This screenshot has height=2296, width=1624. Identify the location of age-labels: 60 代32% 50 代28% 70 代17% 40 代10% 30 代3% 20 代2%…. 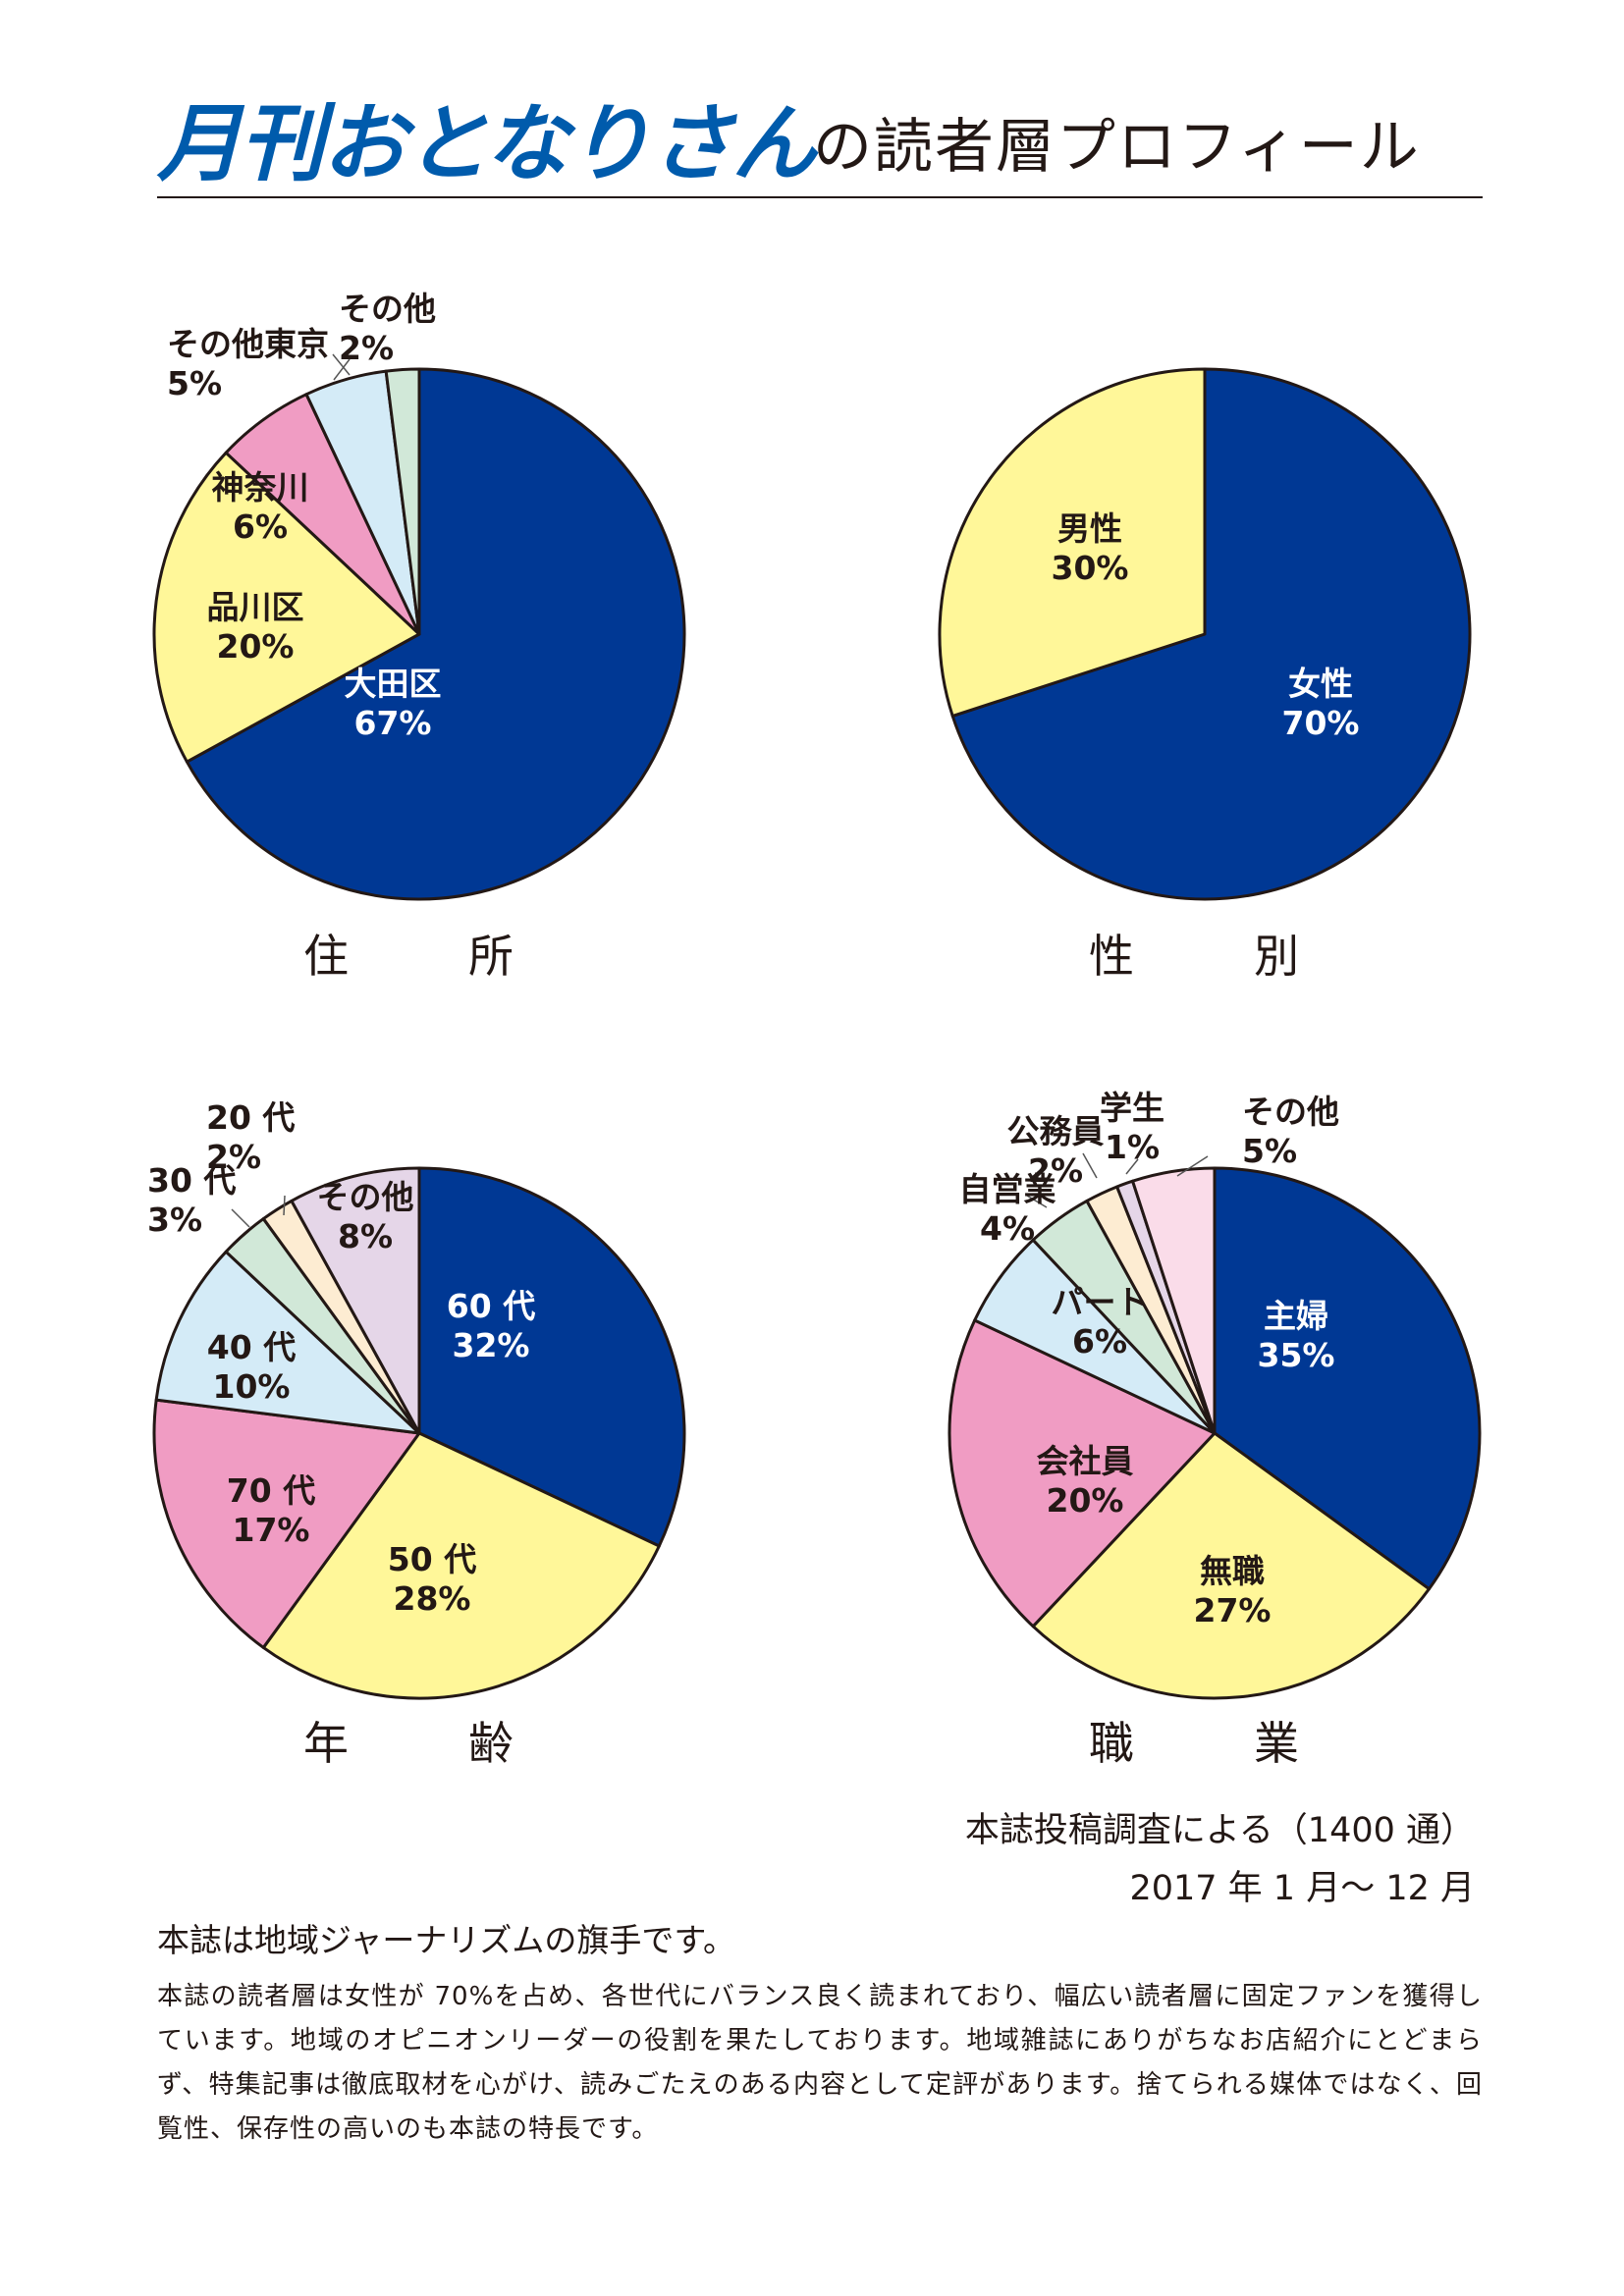
(341, 1358).